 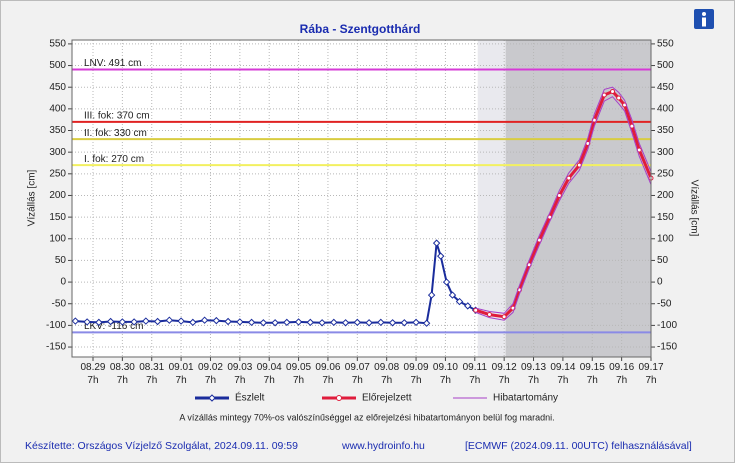 What do you see at coordinates (665, 108) in the screenshot?
I see `y2-tick-label: 400` at bounding box center [665, 108].